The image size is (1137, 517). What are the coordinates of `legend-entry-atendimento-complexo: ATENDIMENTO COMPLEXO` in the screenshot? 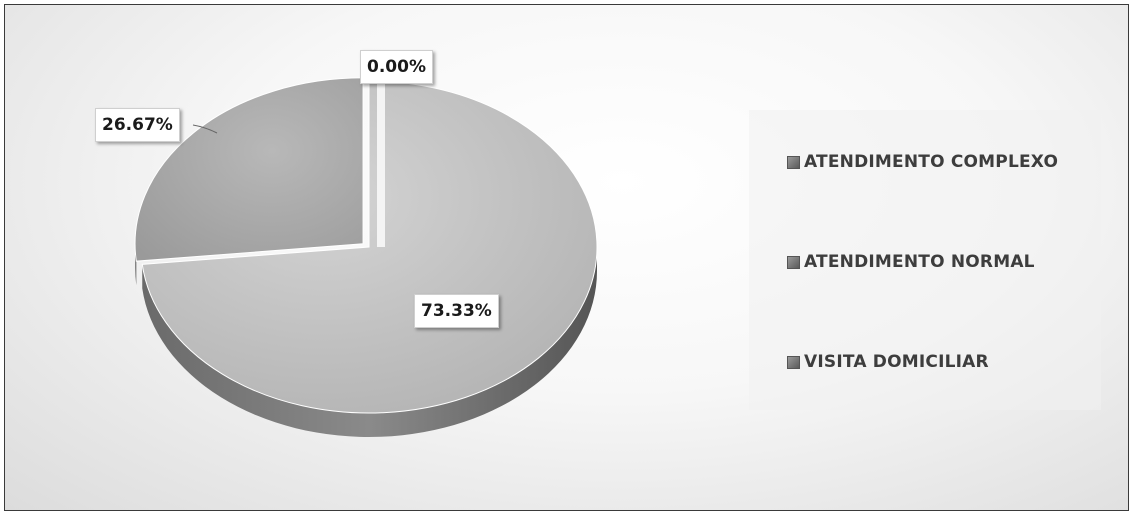 It's located at (922, 162).